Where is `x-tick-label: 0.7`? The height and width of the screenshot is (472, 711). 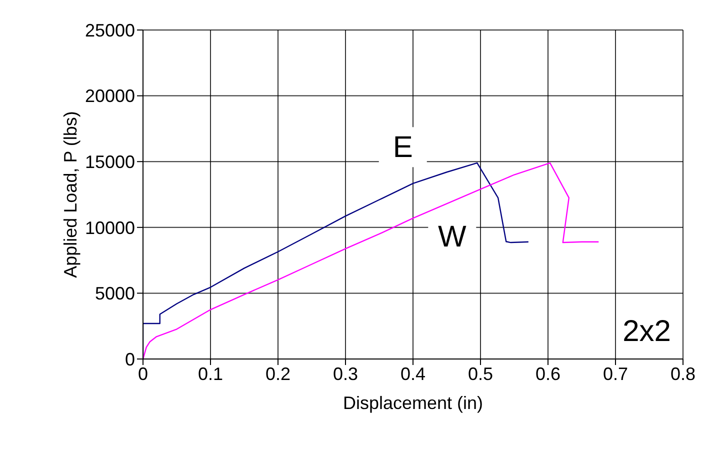 x-tick-label: 0.7 is located at coordinates (615, 374).